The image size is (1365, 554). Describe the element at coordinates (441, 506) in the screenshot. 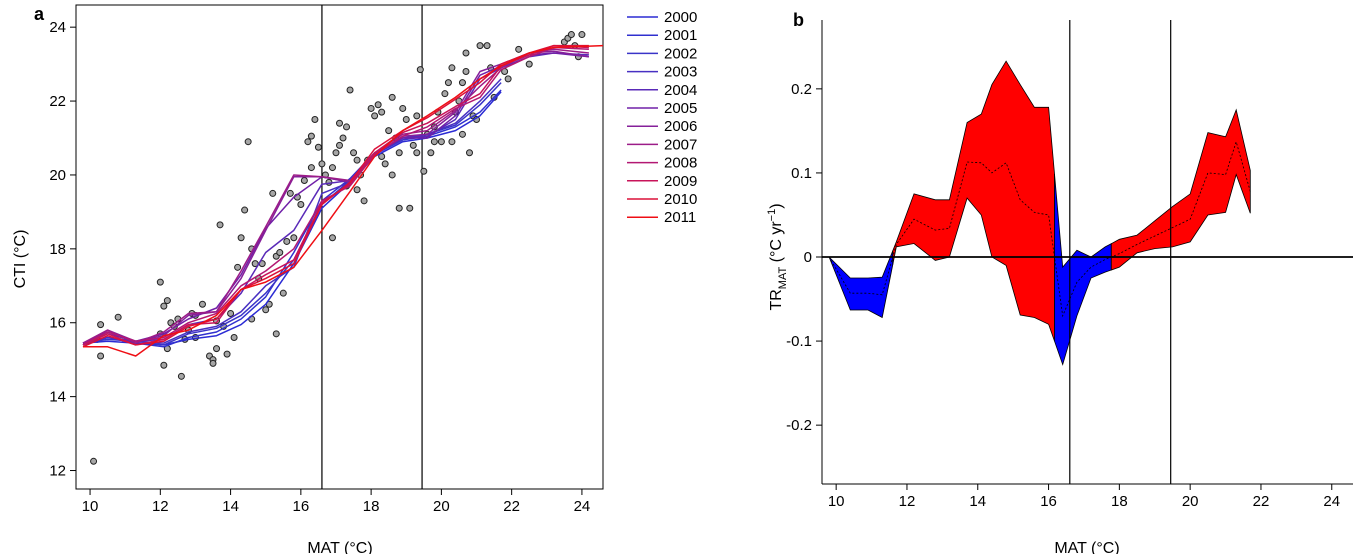

I see `panel-a-x-tick-label: 20` at that location.